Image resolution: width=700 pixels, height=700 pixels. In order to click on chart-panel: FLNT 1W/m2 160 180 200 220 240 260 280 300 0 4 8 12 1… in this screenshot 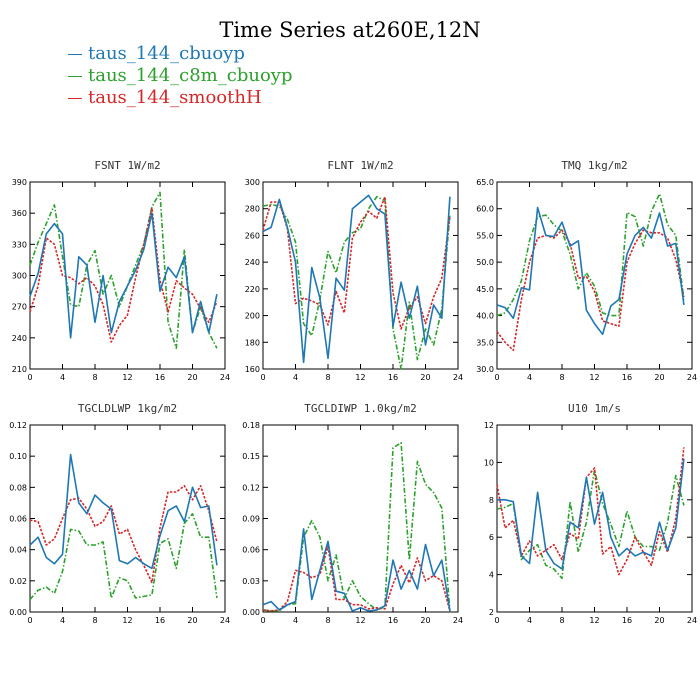, I will do `click(354, 270)`.